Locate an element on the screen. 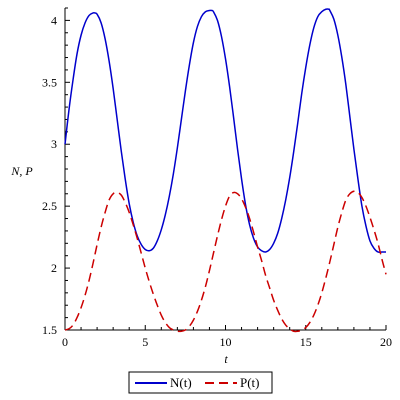 This screenshot has height=400, width=400. y-tick-label: 2.5 is located at coordinates (49, 206).